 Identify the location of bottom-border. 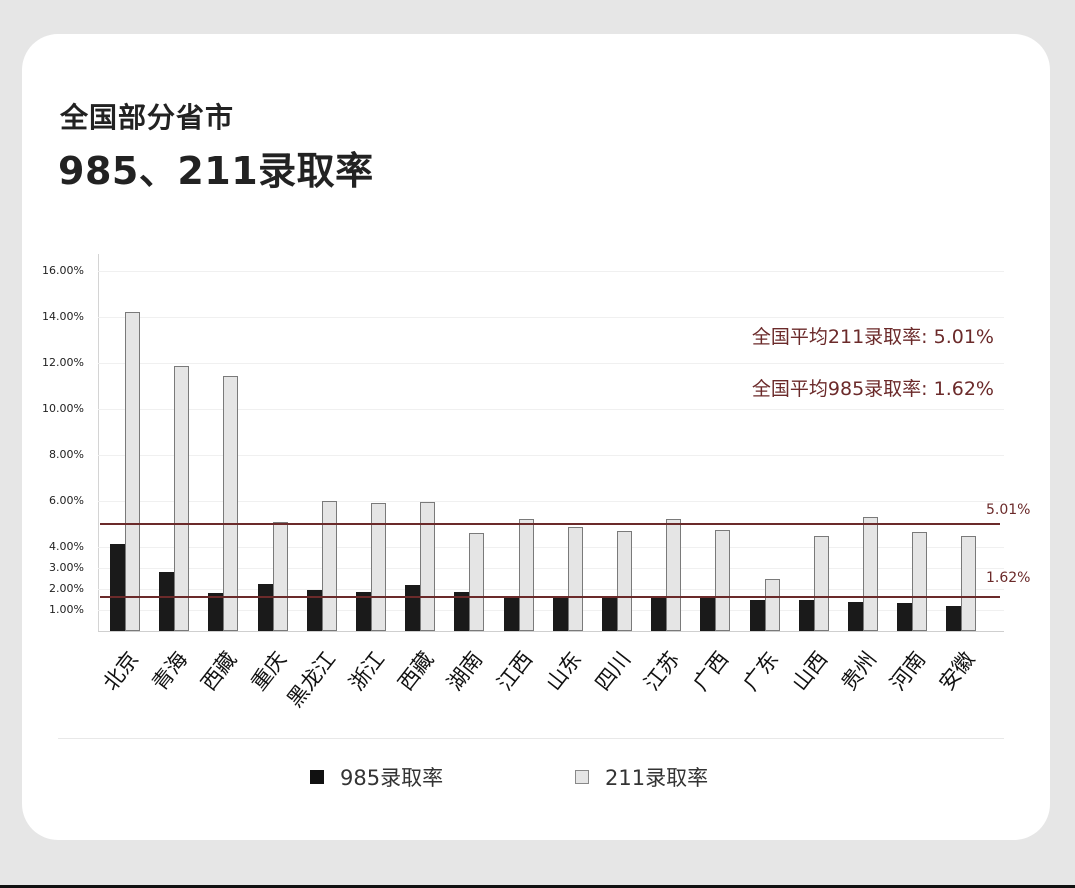
(537, 886).